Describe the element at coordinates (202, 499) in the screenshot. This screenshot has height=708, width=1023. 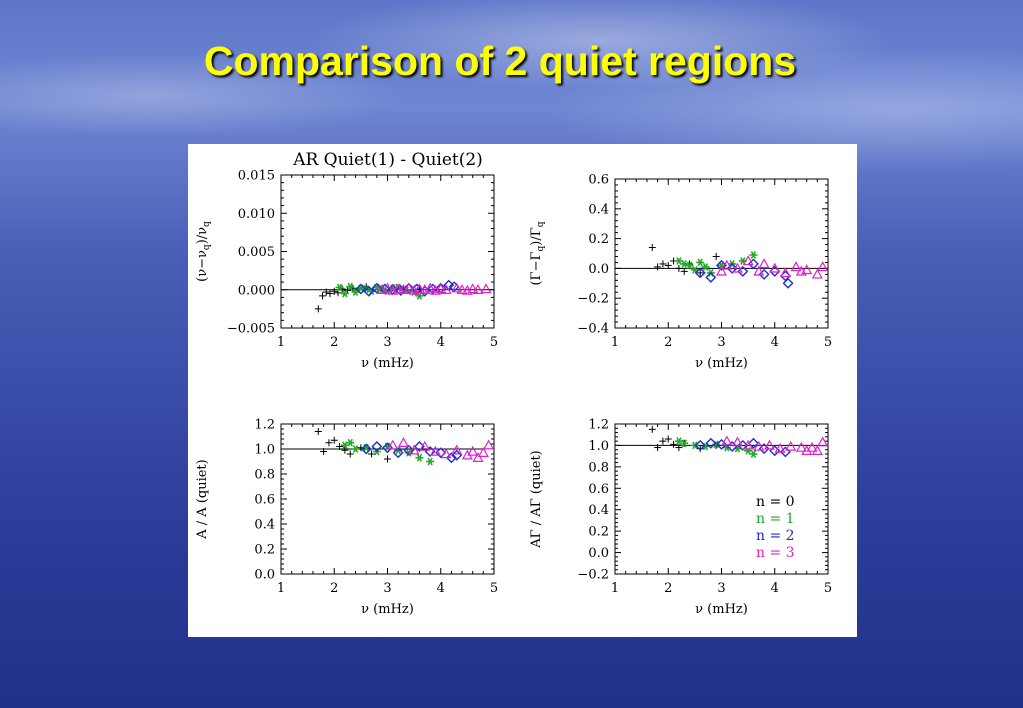
I see `y-axis-label: A / A (quiet)` at that location.